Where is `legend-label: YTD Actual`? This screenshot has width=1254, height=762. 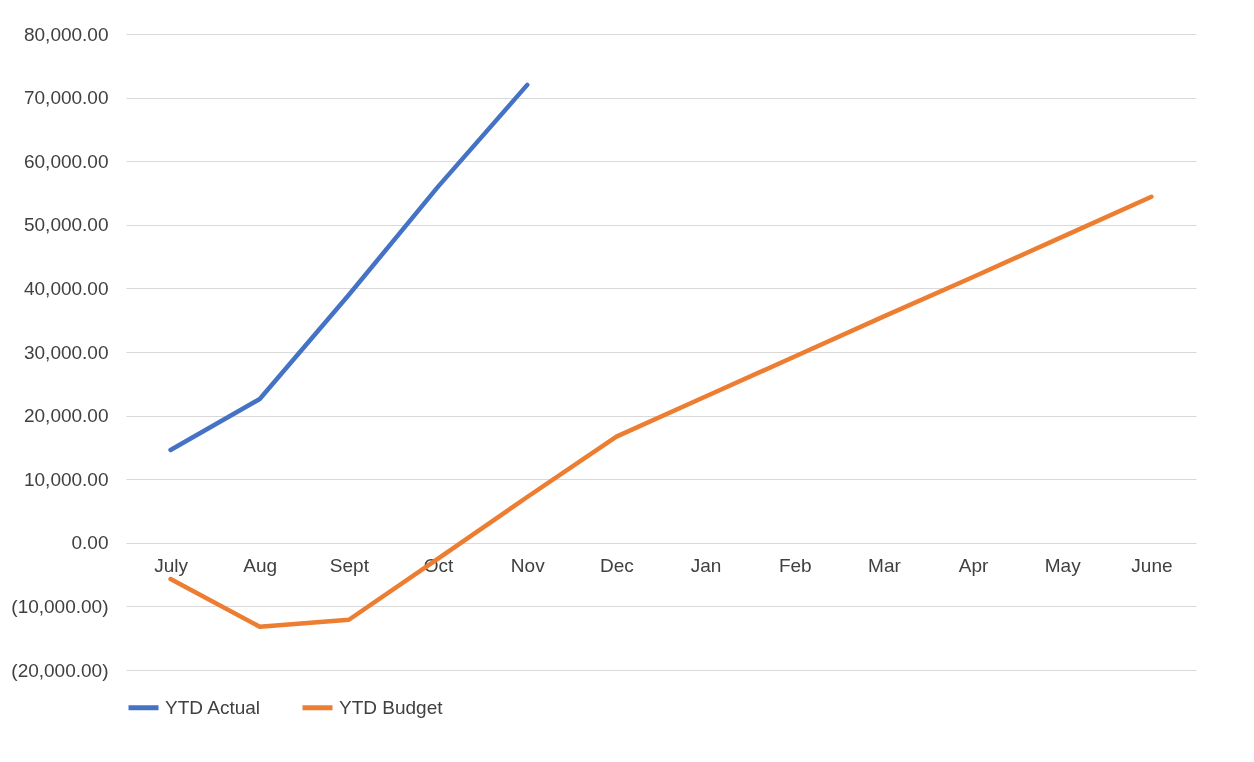 legend-label: YTD Actual is located at coordinates (213, 707).